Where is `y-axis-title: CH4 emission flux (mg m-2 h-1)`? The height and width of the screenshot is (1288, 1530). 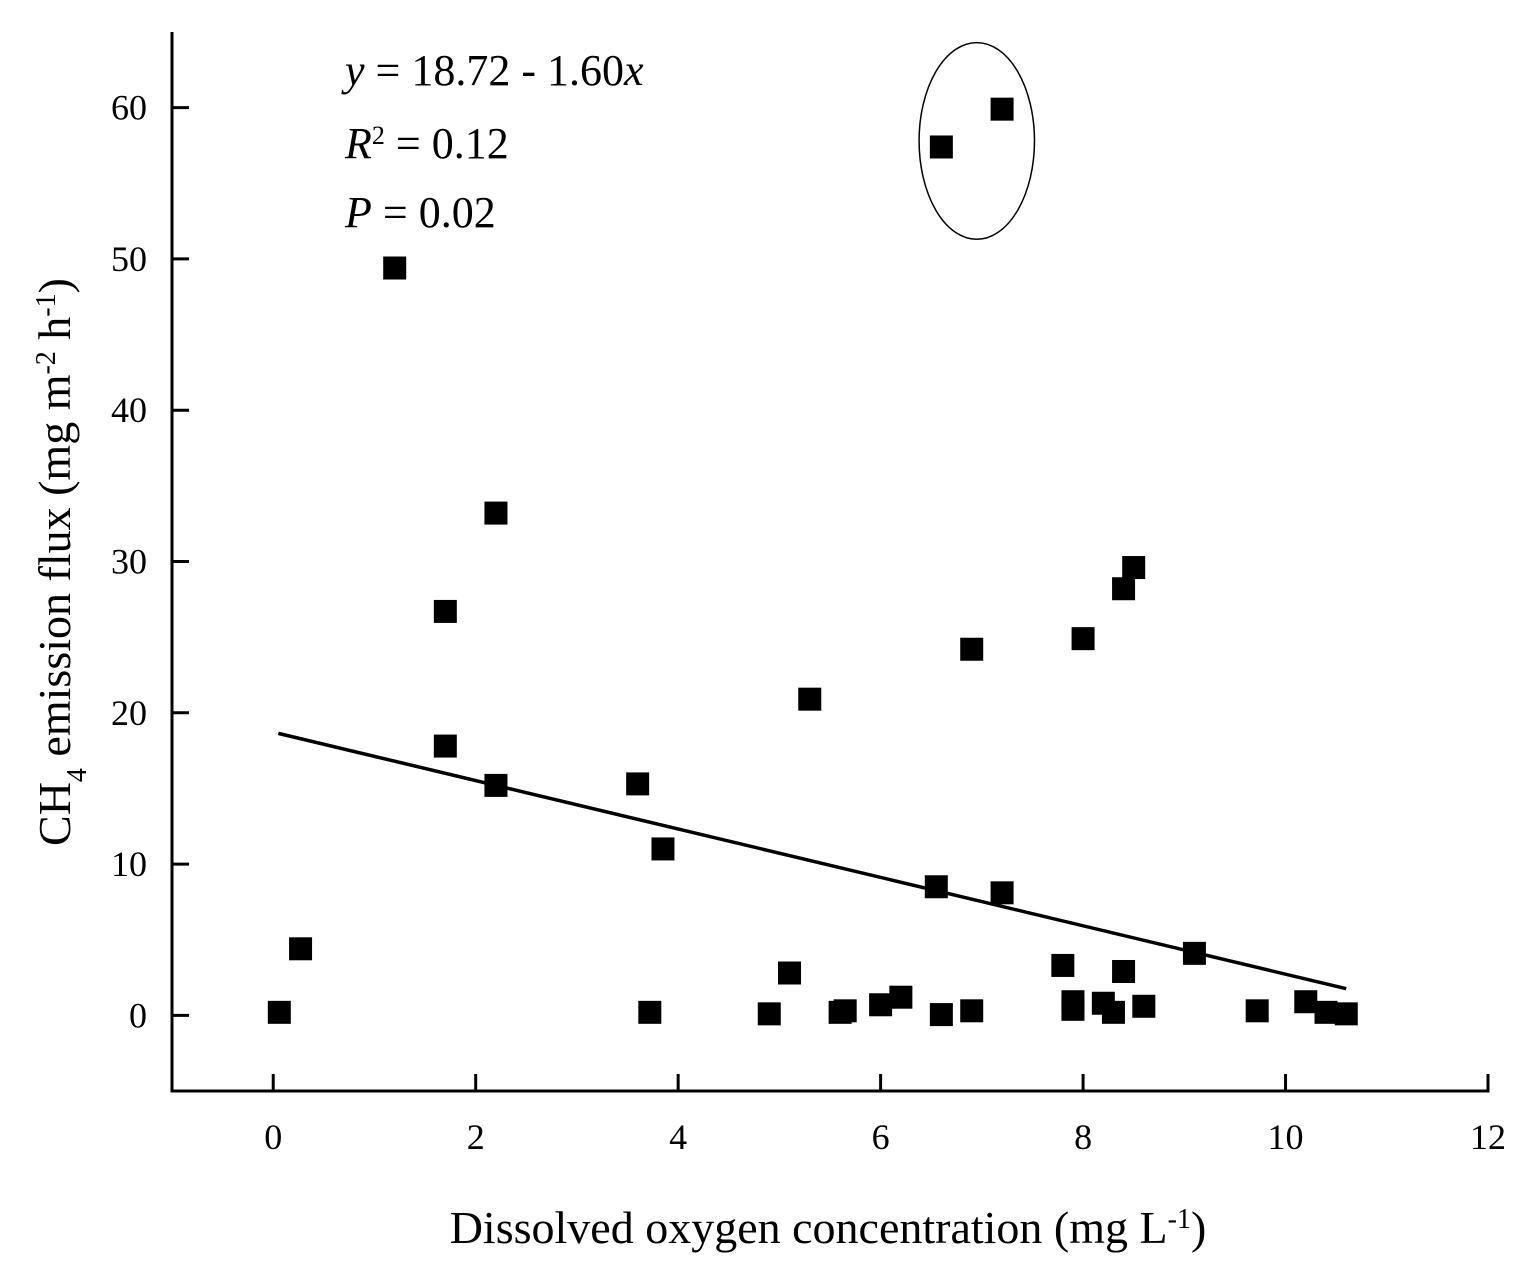 y-axis-title: CH4 emission flux (mg m-2 h-1) is located at coordinates (61, 562).